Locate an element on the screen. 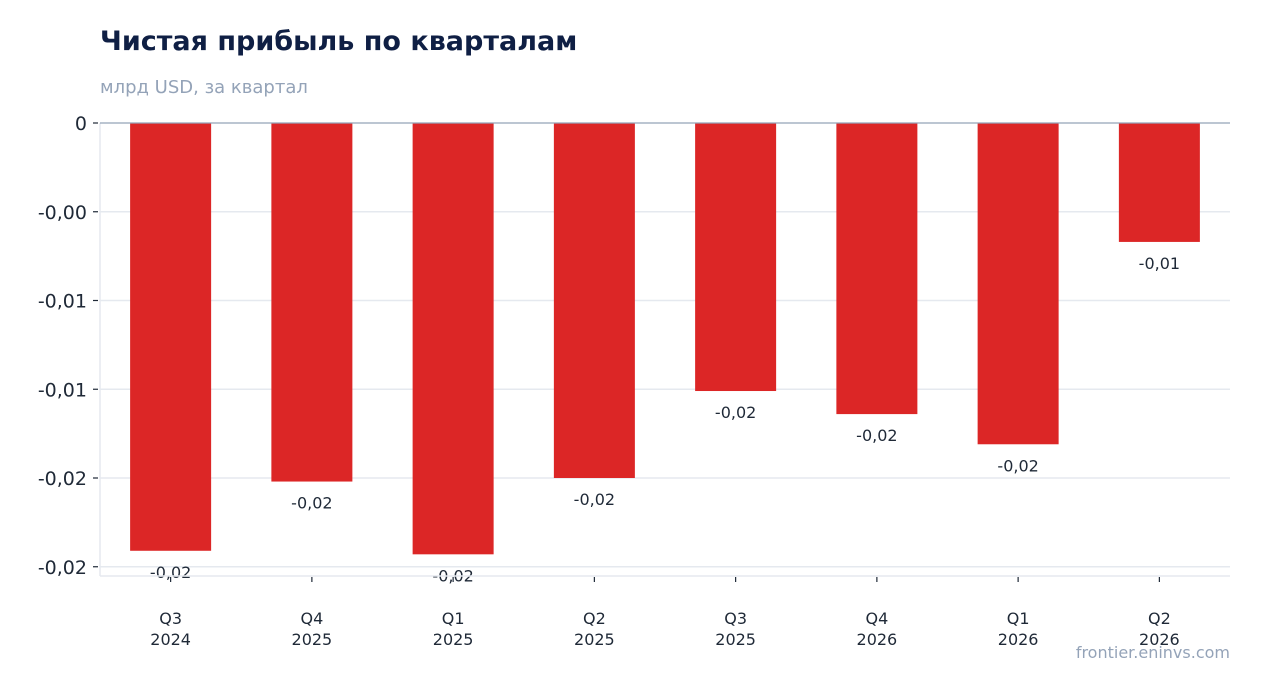 Image resolution: width=1262 pixels, height=693 pixels. data-label: -0,01 is located at coordinates (1159, 263).